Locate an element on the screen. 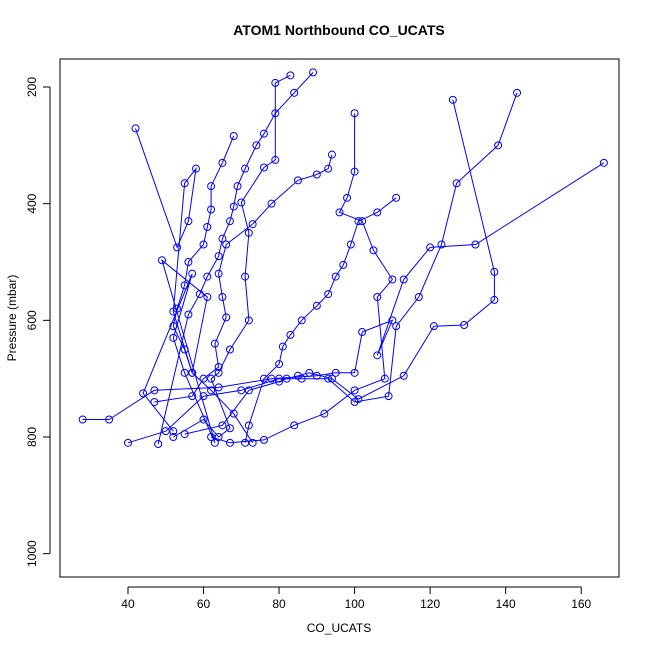 The width and height of the screenshot is (650, 650). y-tick-label: 400 is located at coordinates (32, 203).